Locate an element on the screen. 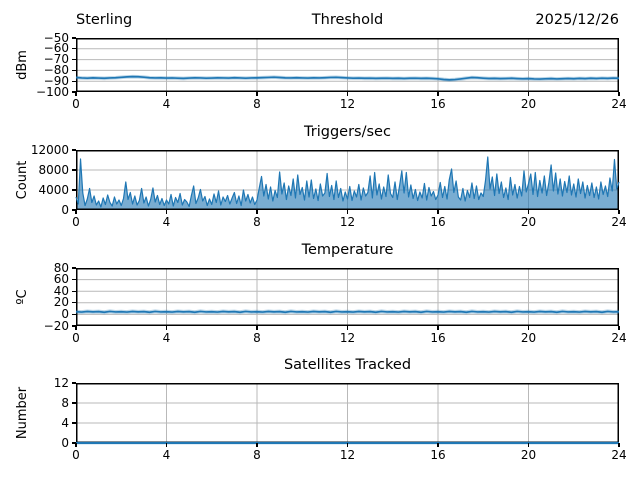 Image resolution: width=640 pixels, height=480 pixels. station-name-label: Sterling is located at coordinates (104, 20).